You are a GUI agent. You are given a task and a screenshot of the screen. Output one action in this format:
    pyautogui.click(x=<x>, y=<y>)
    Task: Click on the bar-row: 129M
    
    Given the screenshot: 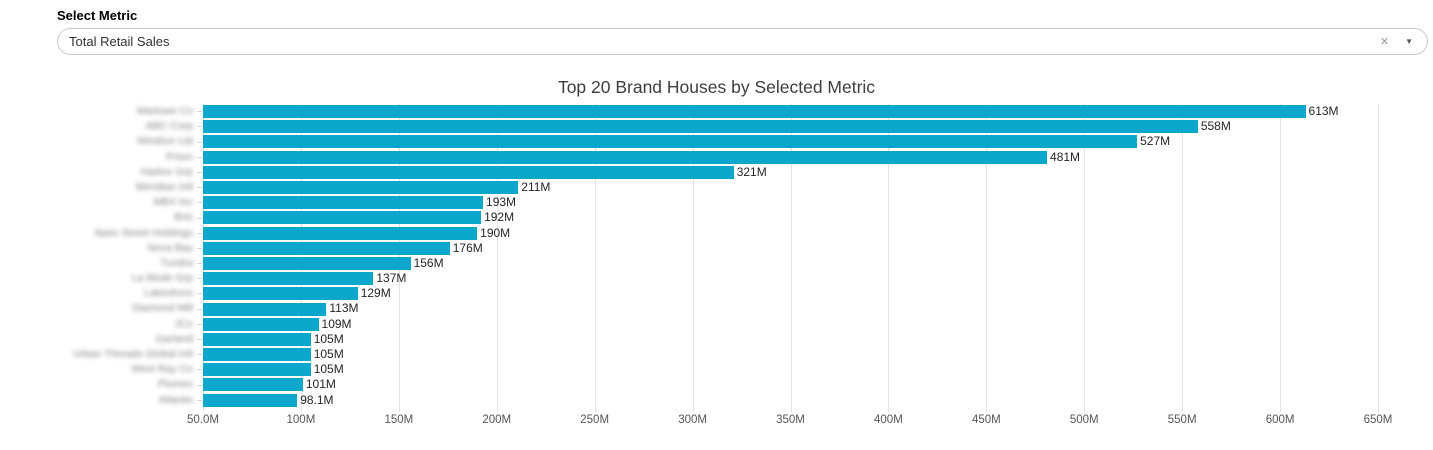 What is the action you would take?
    pyautogui.click(x=787, y=293)
    